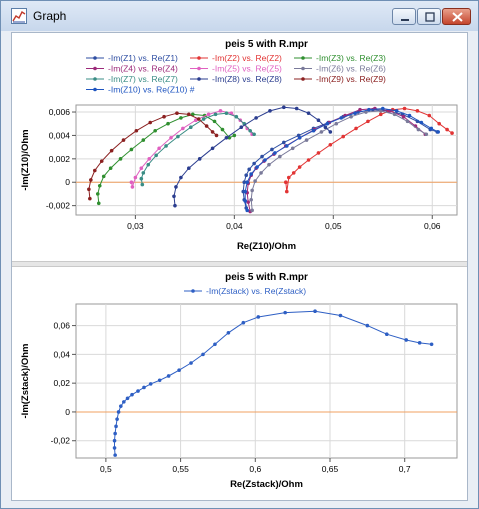  Describe the element at coordinates (256, 291) in the screenshot. I see `legend-label: -Im(Zstack) vs. Re(Zstack)` at that location.